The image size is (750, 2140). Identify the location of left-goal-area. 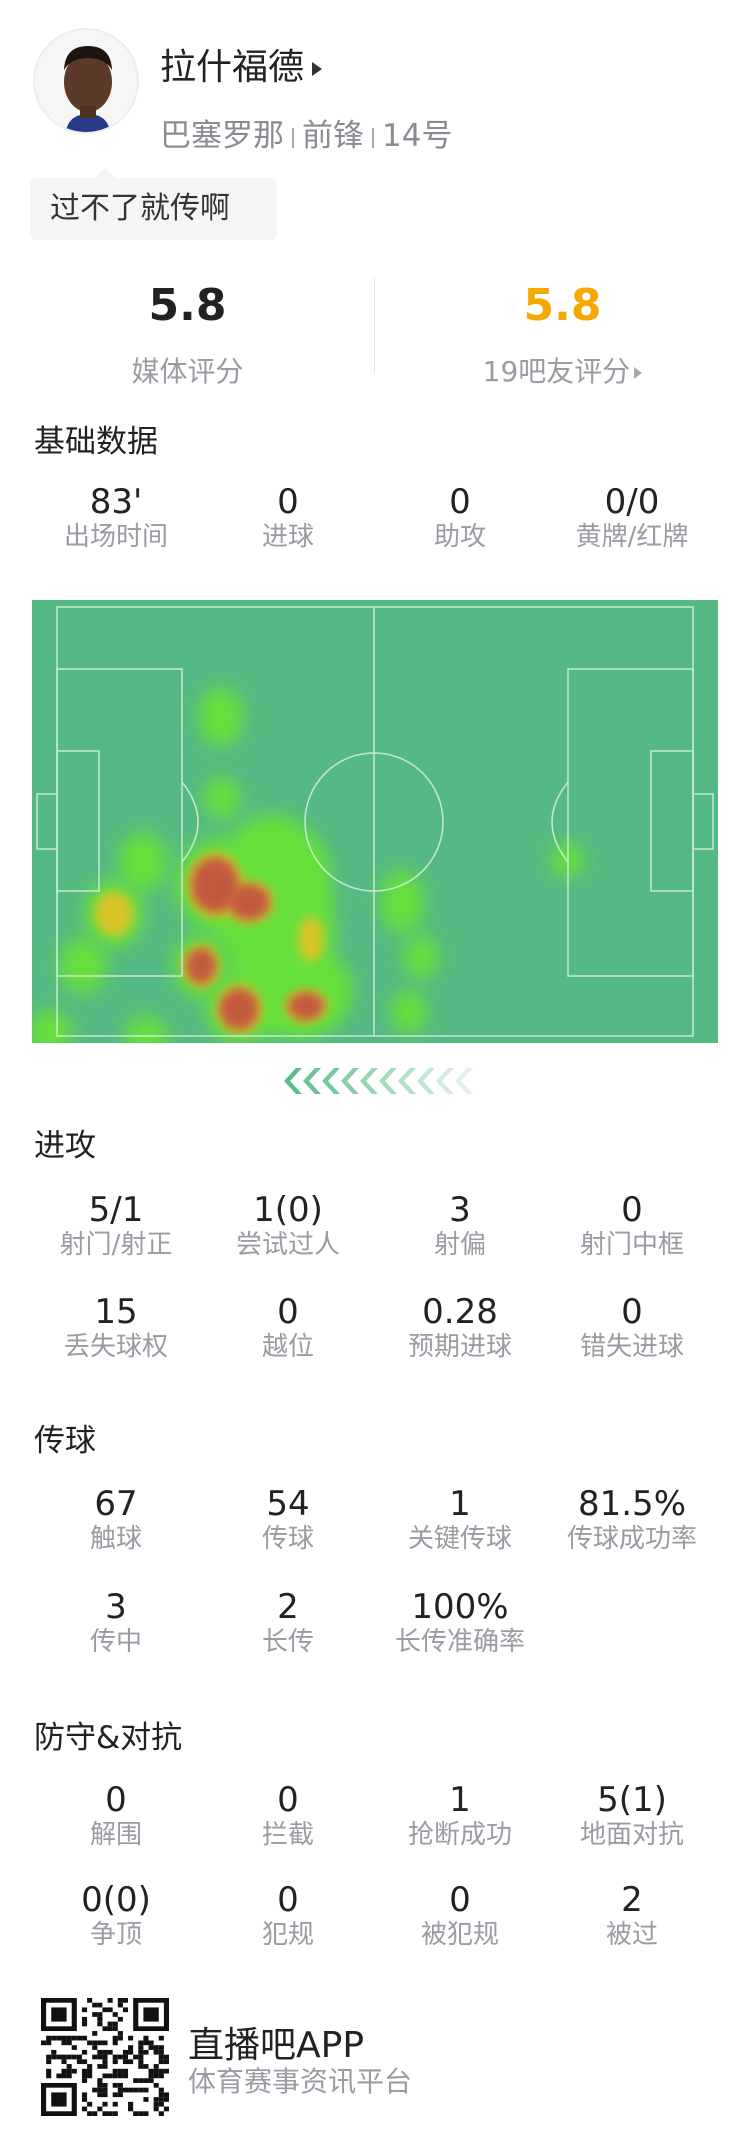
(78, 821).